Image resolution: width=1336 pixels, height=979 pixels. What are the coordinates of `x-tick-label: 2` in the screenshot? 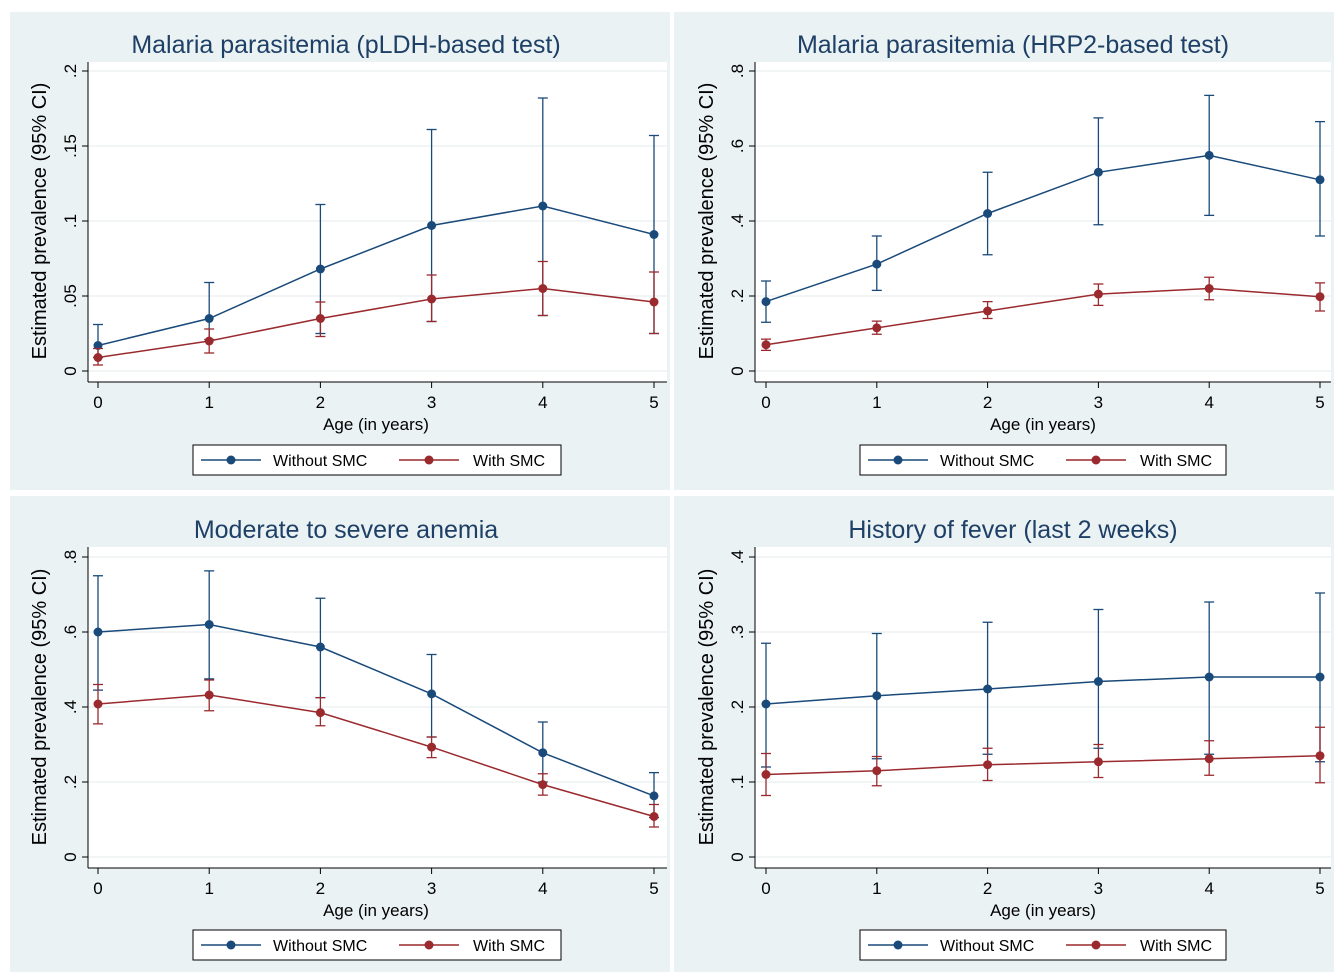 It's located at (987, 402).